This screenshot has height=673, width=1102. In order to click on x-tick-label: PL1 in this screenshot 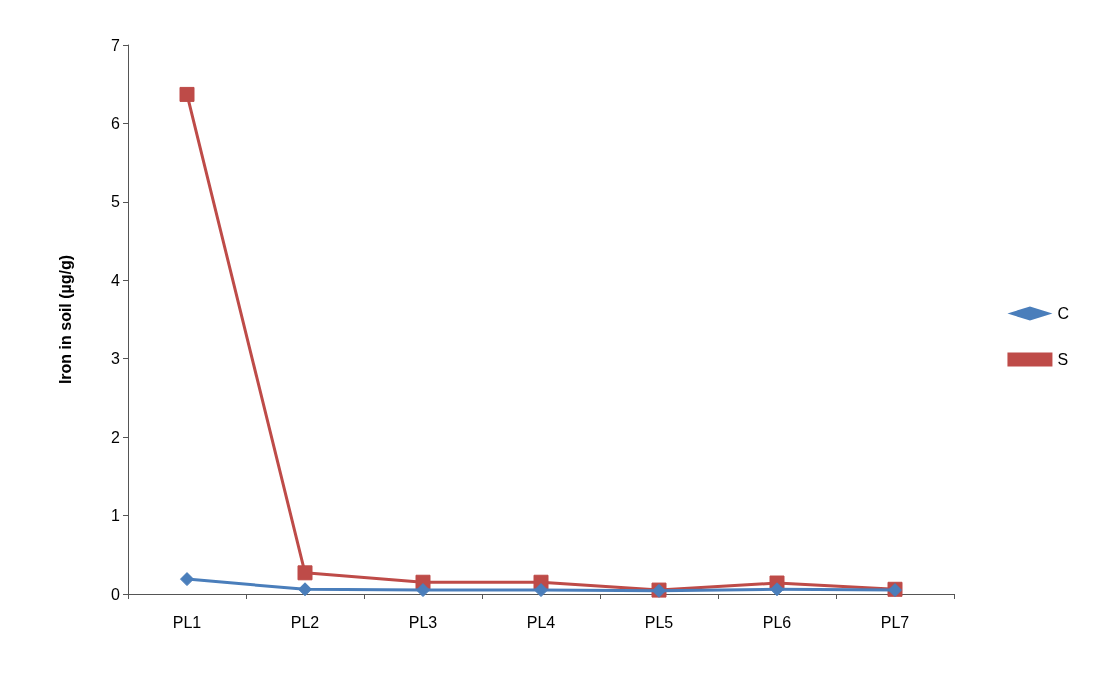, I will do `click(187, 622)`.